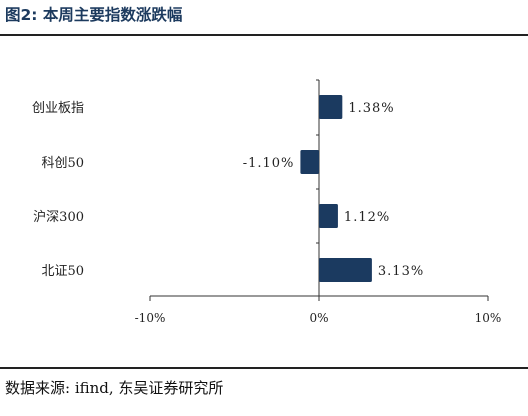  What do you see at coordinates (114, 388) in the screenshot?
I see `source-note: 数据来源: ifind, 东吴证券研究所` at bounding box center [114, 388].